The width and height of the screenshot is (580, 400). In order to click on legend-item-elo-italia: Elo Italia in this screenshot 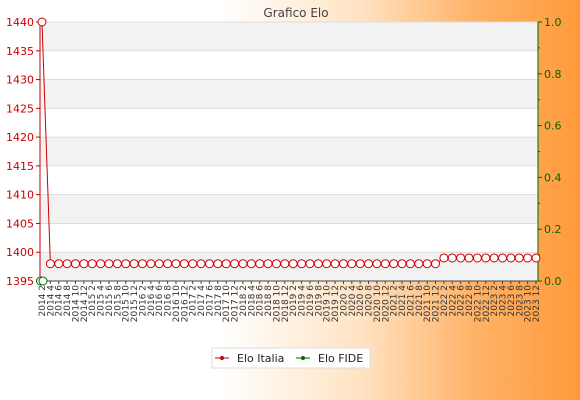, I will do `click(249, 358)`.